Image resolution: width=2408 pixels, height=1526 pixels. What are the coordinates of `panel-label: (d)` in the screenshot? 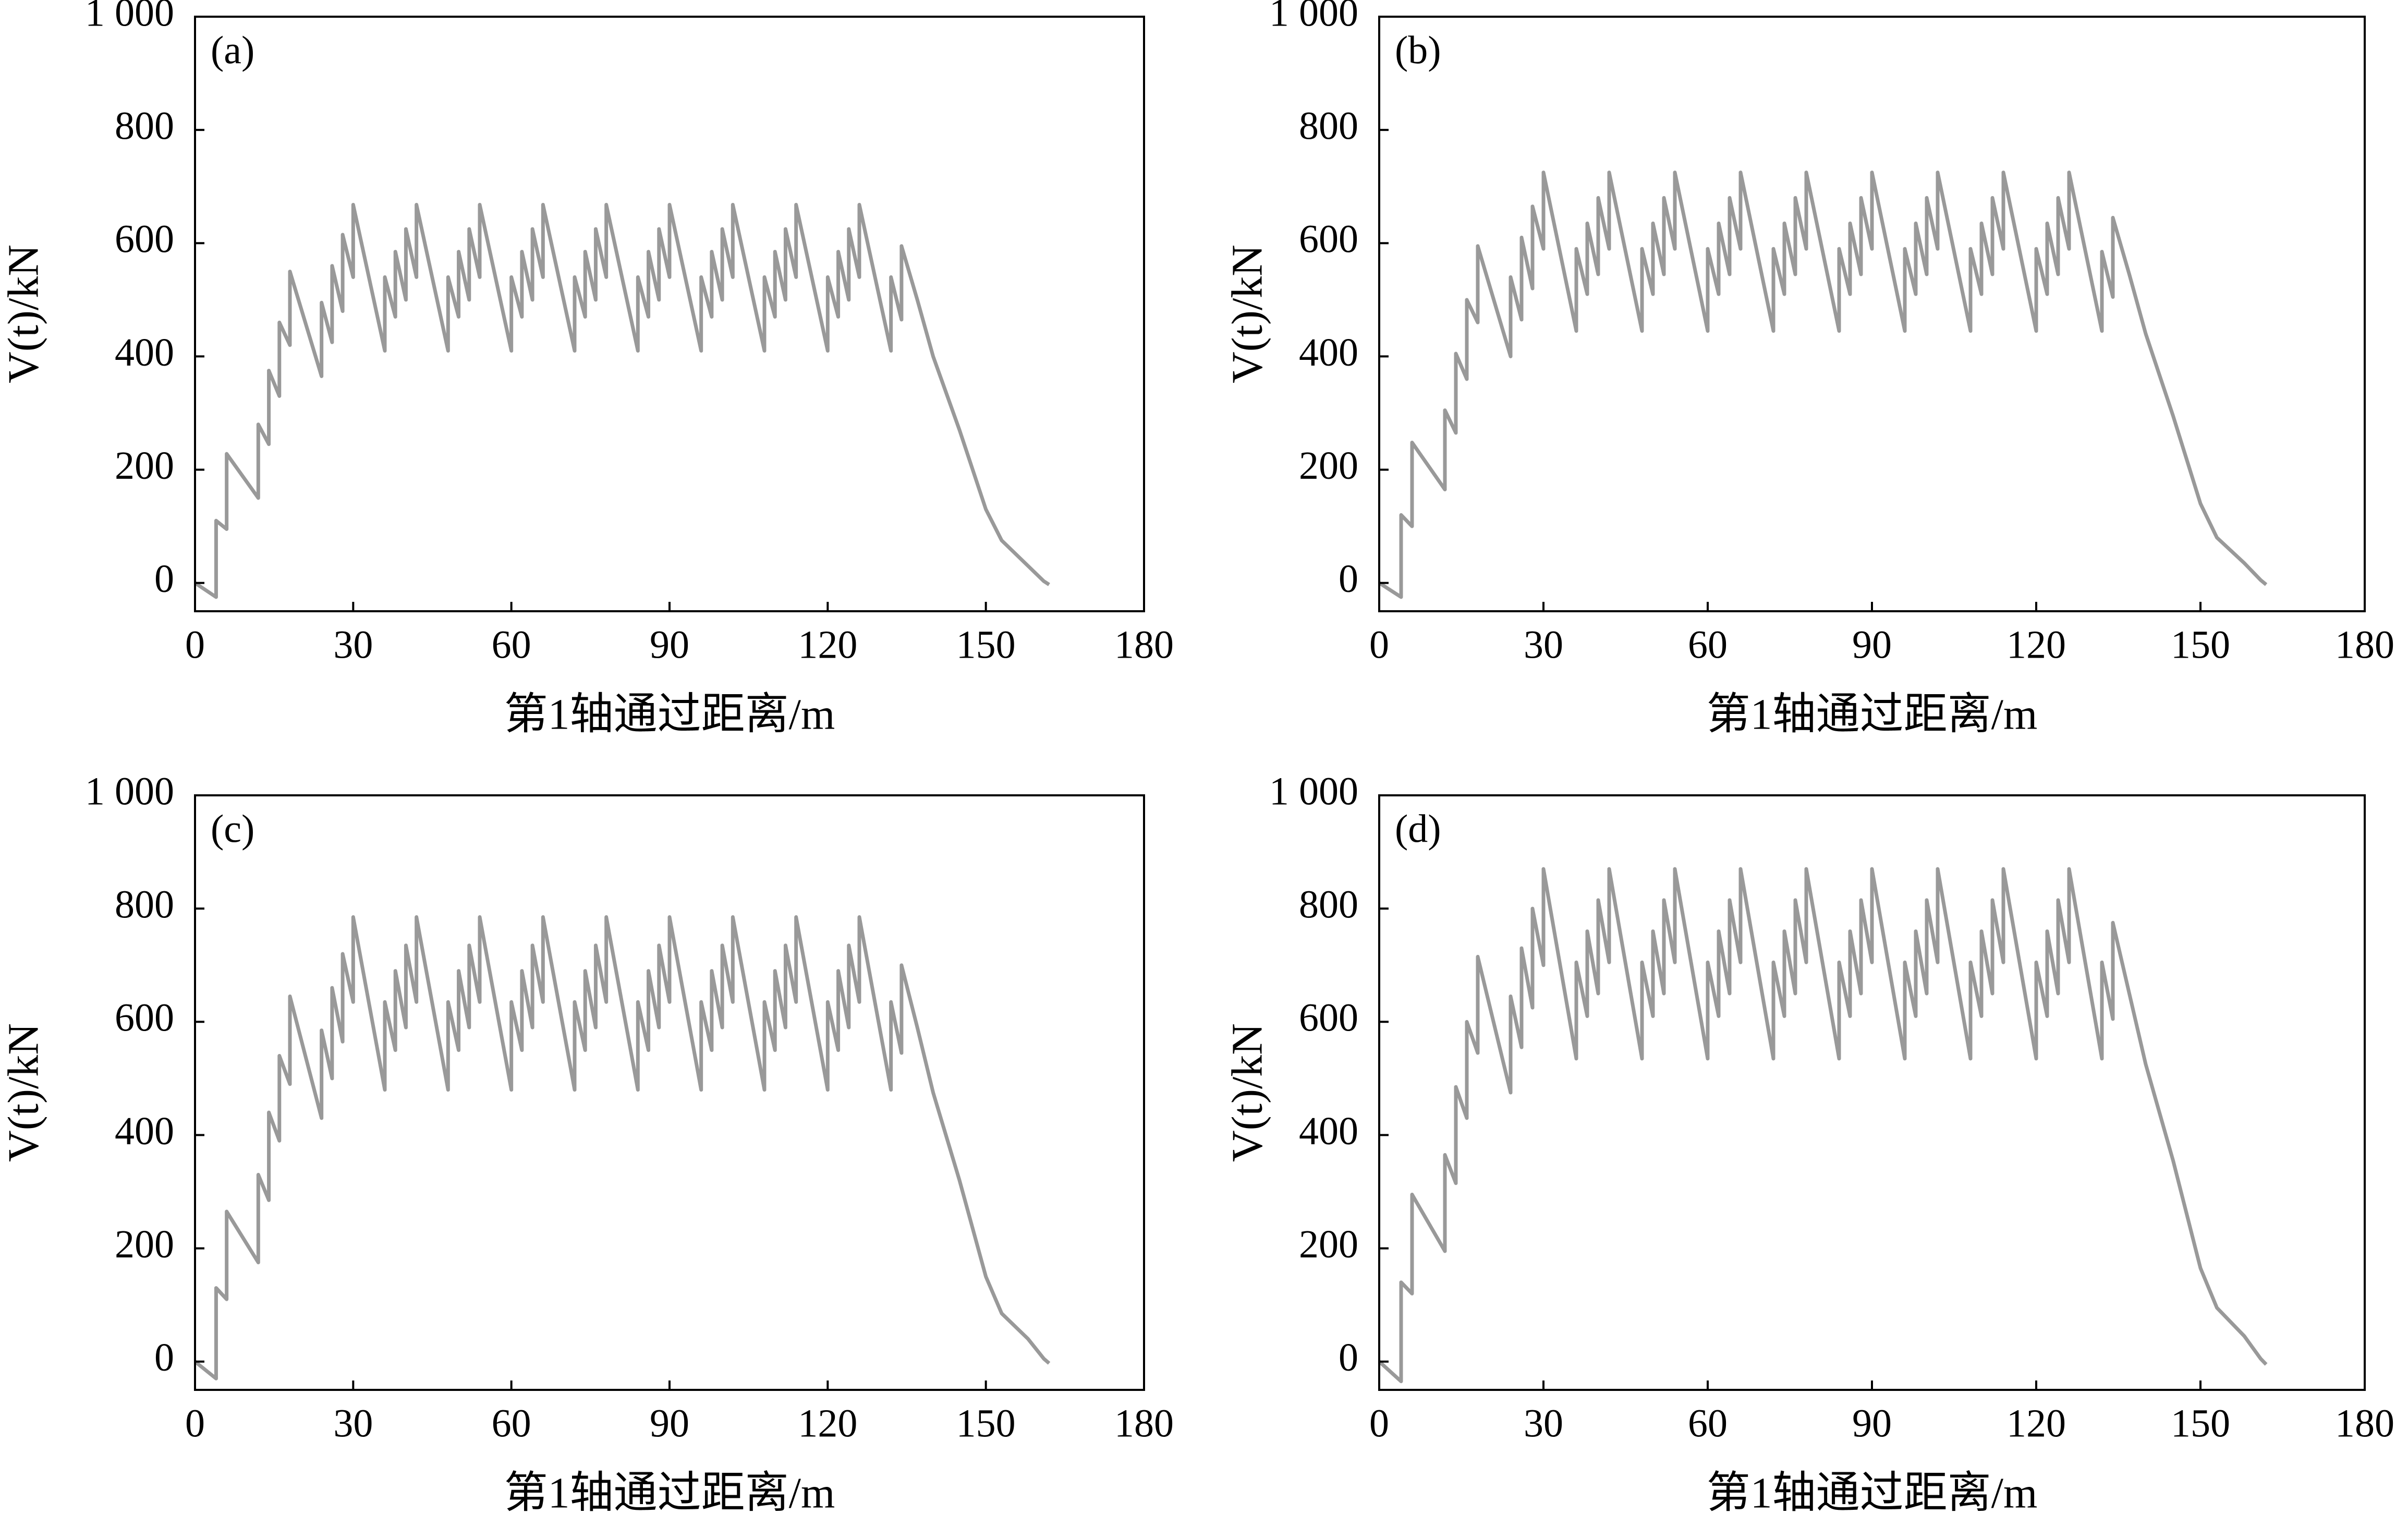 It's located at (1418, 829).